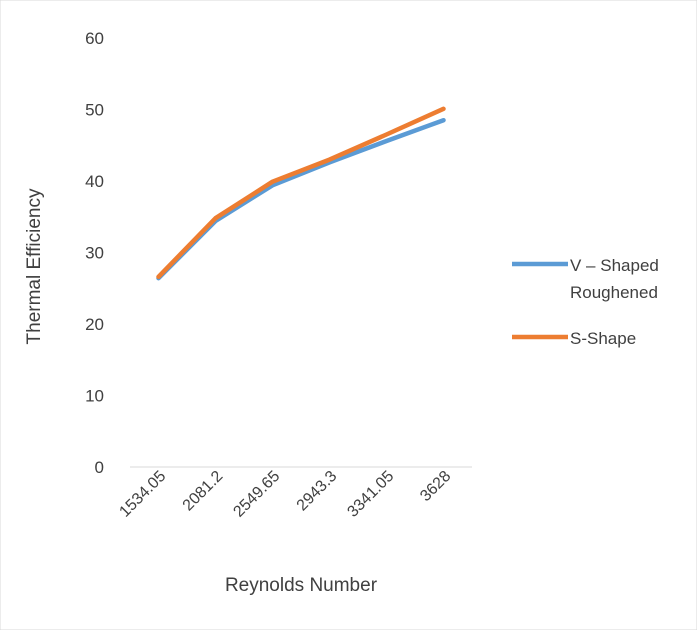 This screenshot has width=697, height=635. What do you see at coordinates (34, 266) in the screenshot?
I see `y-axis-label: Thermal Efficiency` at bounding box center [34, 266].